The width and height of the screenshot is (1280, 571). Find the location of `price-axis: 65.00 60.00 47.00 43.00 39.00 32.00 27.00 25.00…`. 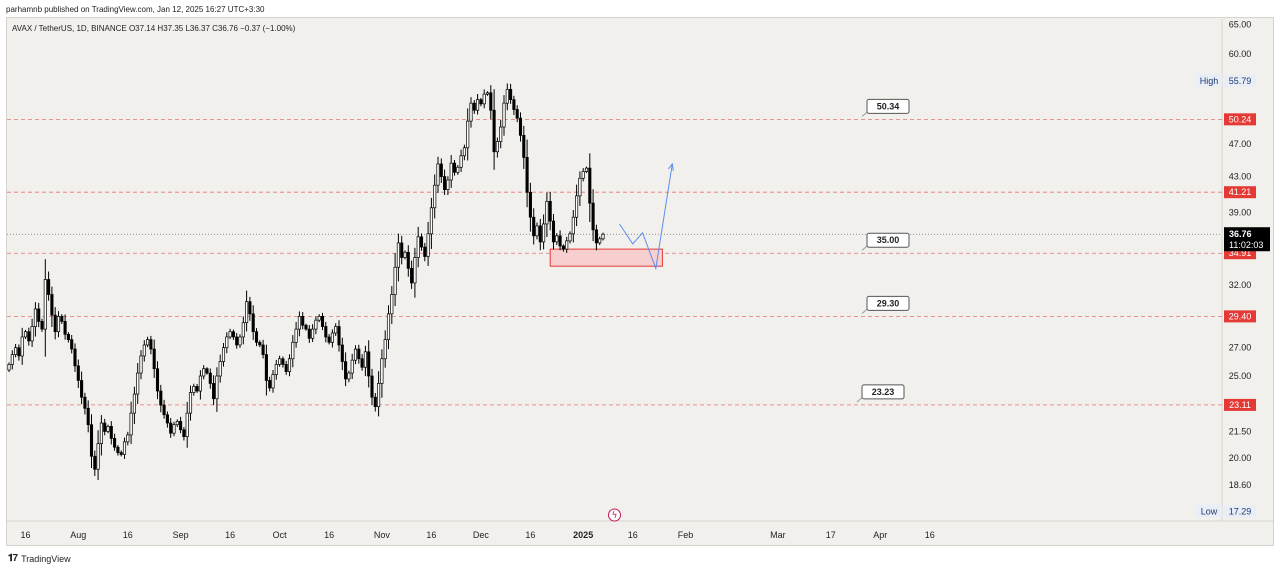

price-axis: 65.00 60.00 47.00 43.00 39.00 32.00 27.00 25.00… is located at coordinates (1233, 269).